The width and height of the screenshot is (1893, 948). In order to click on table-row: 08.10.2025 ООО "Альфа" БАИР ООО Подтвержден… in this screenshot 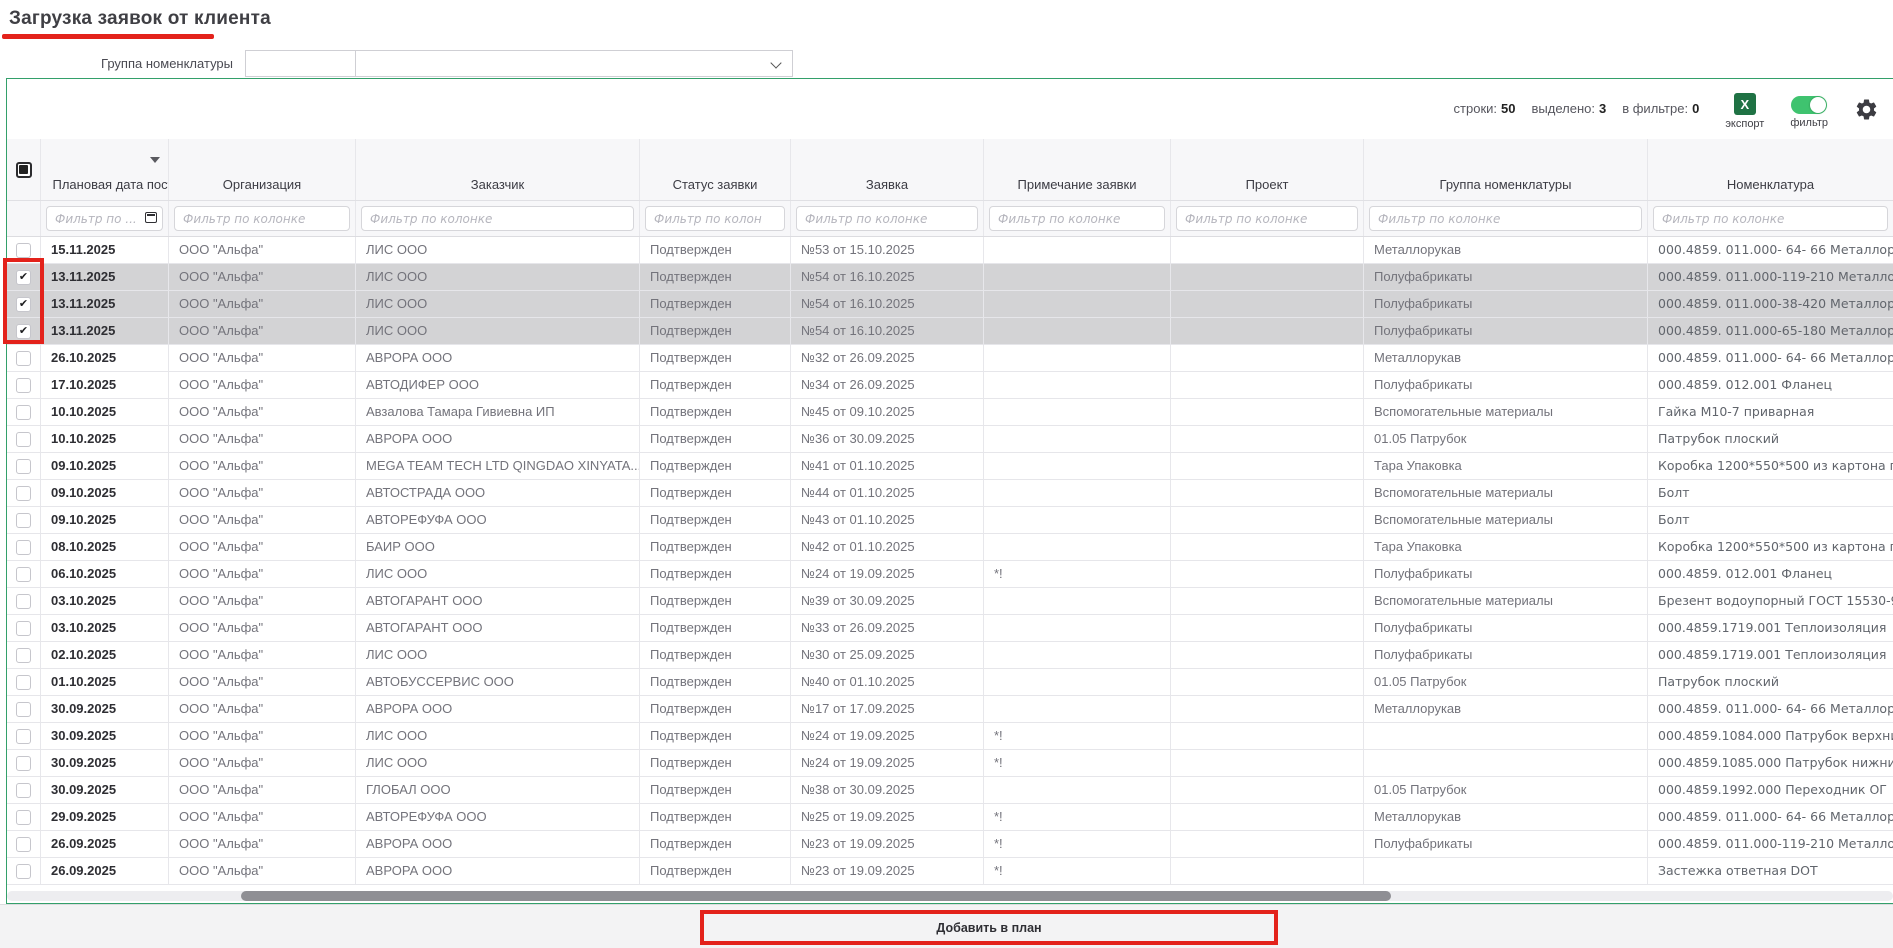, I will do `click(950, 547)`.